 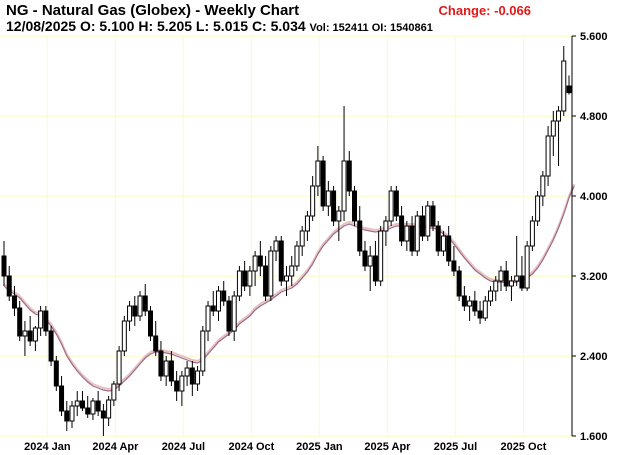 What do you see at coordinates (183, 447) in the screenshot?
I see `x-tick-label: 2024 Jul` at bounding box center [183, 447].